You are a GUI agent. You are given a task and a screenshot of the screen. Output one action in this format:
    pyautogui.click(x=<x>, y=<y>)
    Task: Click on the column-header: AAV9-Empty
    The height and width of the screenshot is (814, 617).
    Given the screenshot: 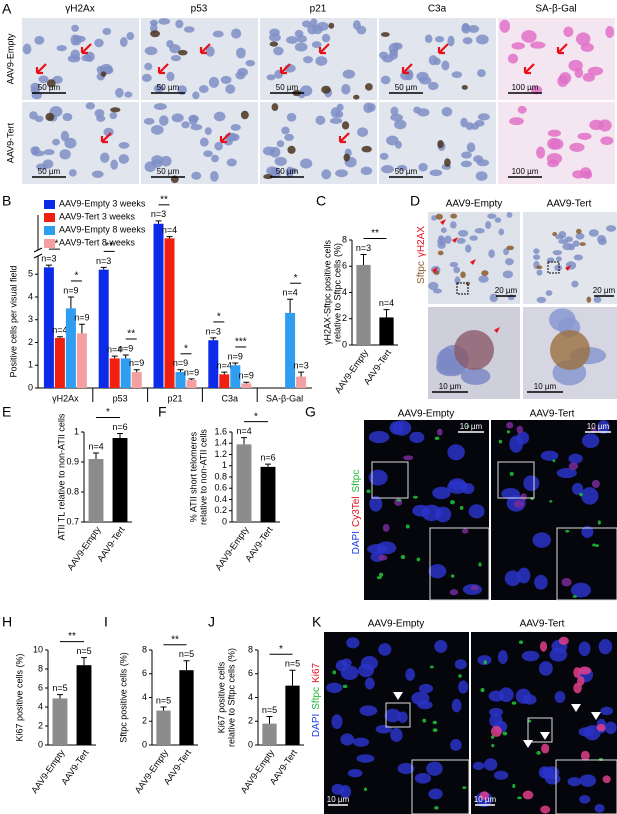 What is the action you would take?
    pyautogui.click(x=396, y=624)
    